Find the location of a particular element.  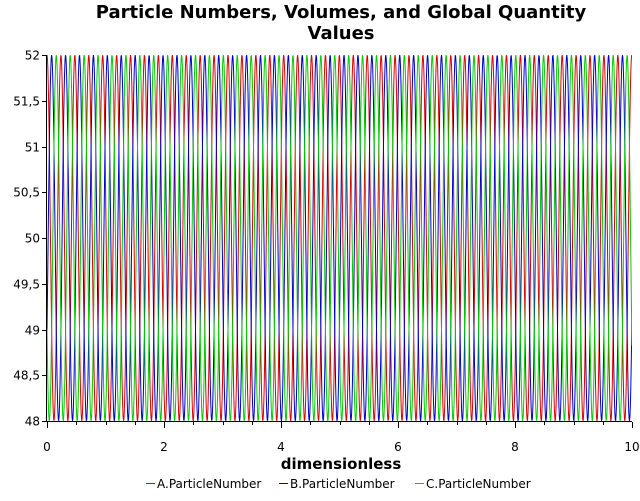

y-tick-label: 49,5 is located at coordinates (26, 285).